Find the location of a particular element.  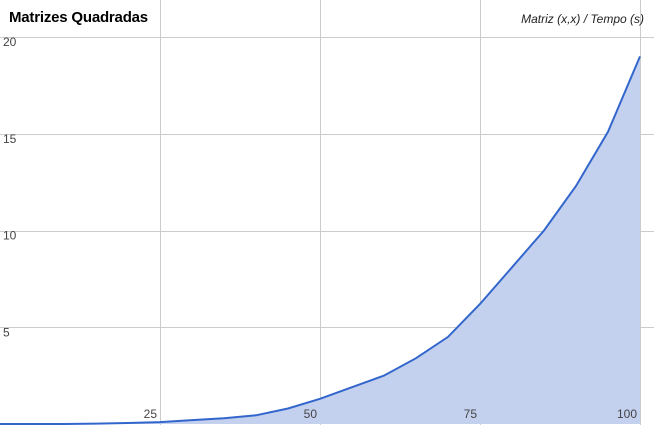

y-tick-label: 5 is located at coordinates (6, 332).